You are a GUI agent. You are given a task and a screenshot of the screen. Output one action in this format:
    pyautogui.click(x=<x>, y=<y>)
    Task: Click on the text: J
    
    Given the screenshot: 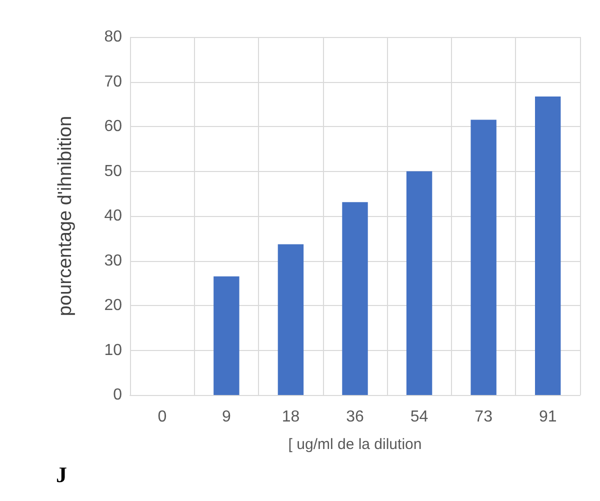 What is the action you would take?
    pyautogui.click(x=61, y=475)
    